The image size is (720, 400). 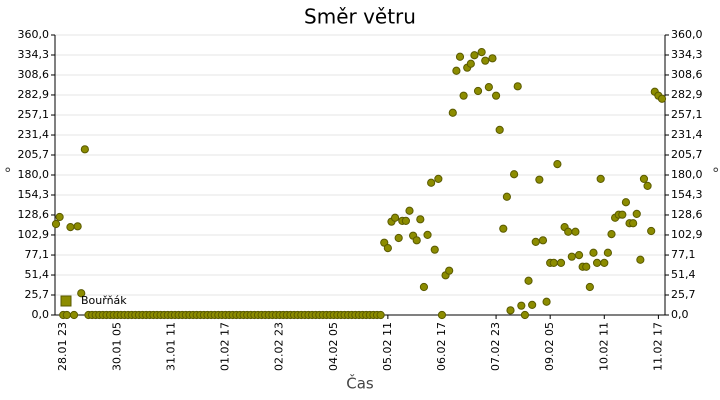 What do you see at coordinates (687, 214) in the screenshot?
I see `y2-tick-label: 128,6` at bounding box center [687, 214].